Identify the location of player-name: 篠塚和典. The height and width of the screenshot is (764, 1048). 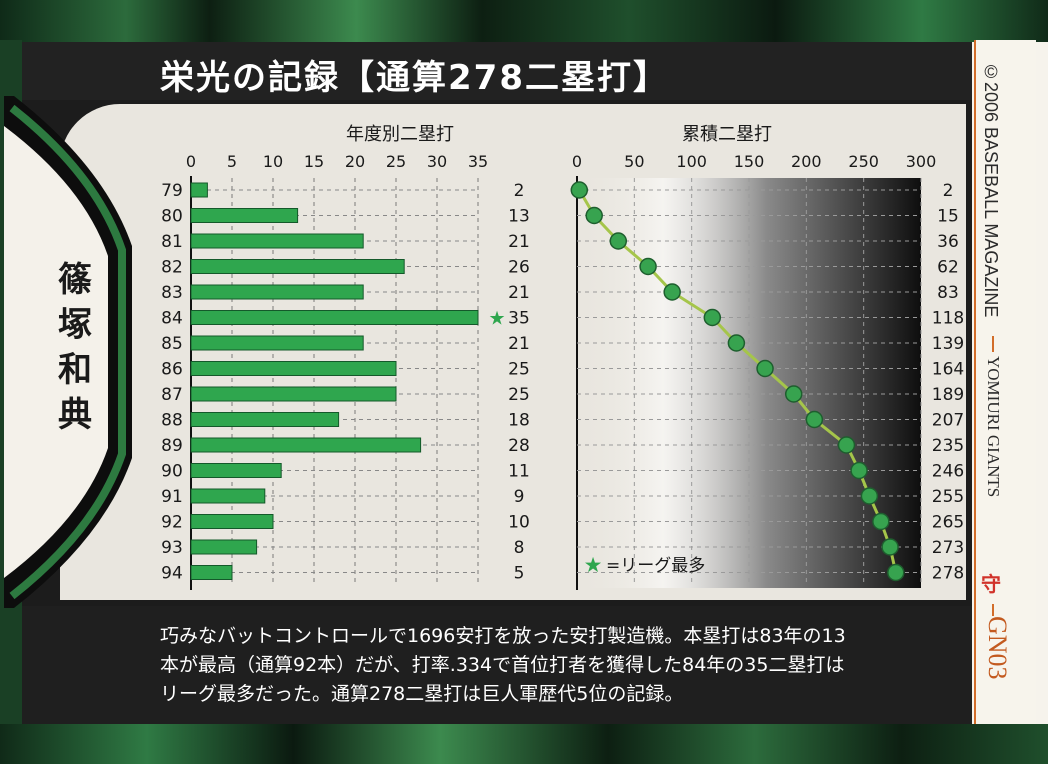
(75, 348).